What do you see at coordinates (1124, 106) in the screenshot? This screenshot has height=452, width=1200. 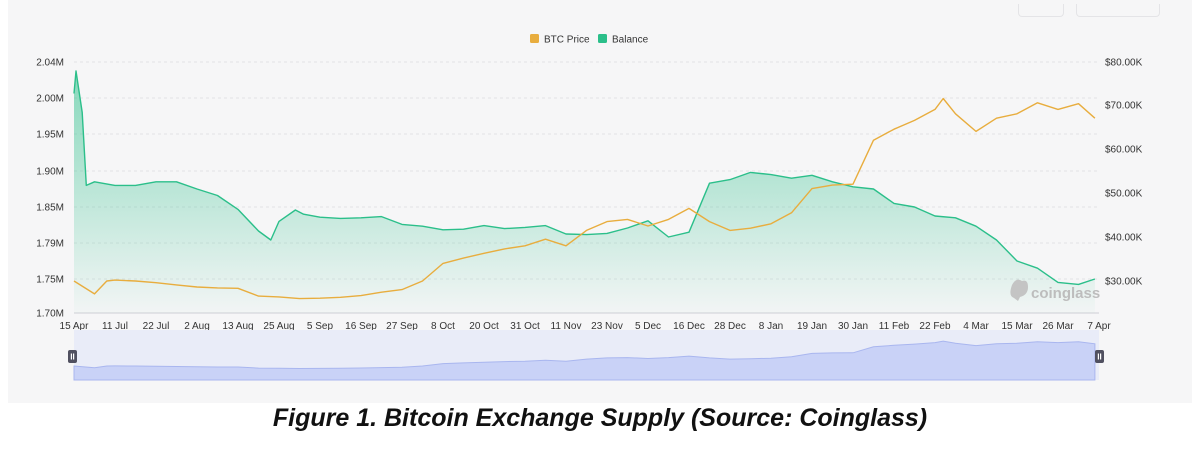 I see `y-right-tick-label: $70.00K` at bounding box center [1124, 106].